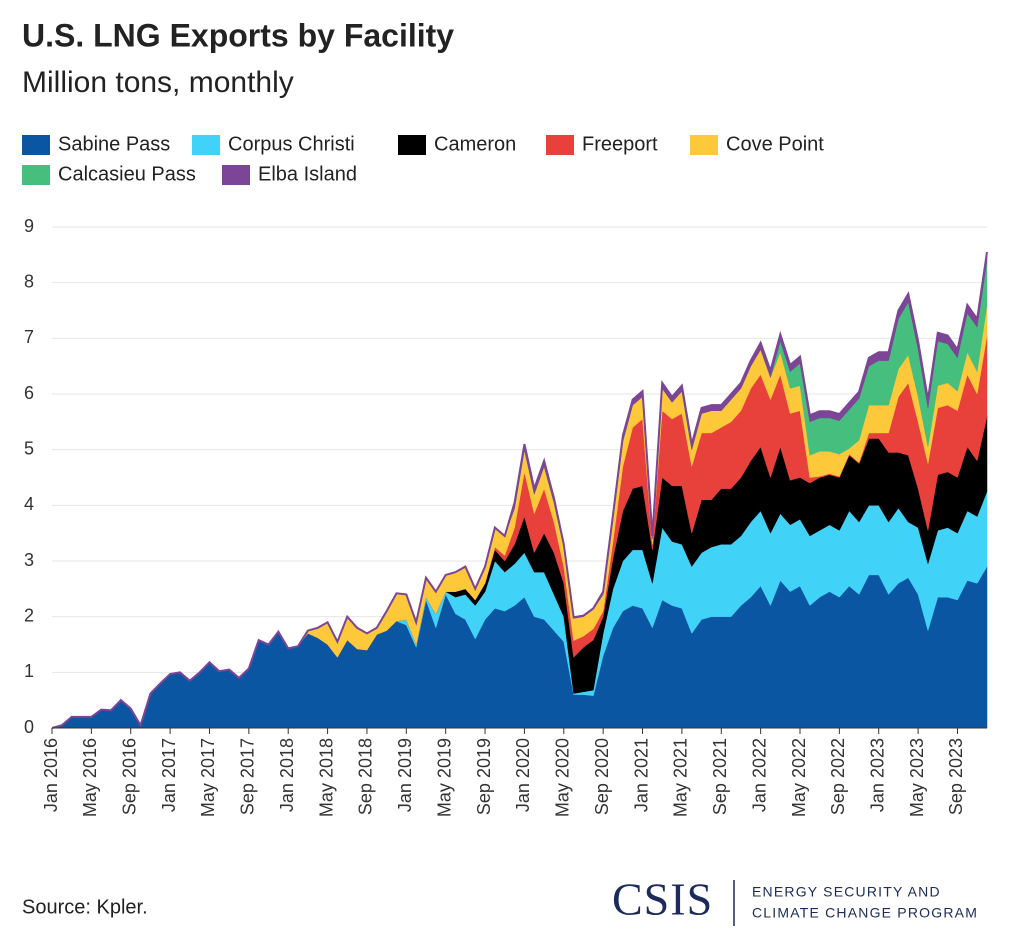  What do you see at coordinates (877, 775) in the screenshot?
I see `x-tick-label: Jan 2023` at bounding box center [877, 775].